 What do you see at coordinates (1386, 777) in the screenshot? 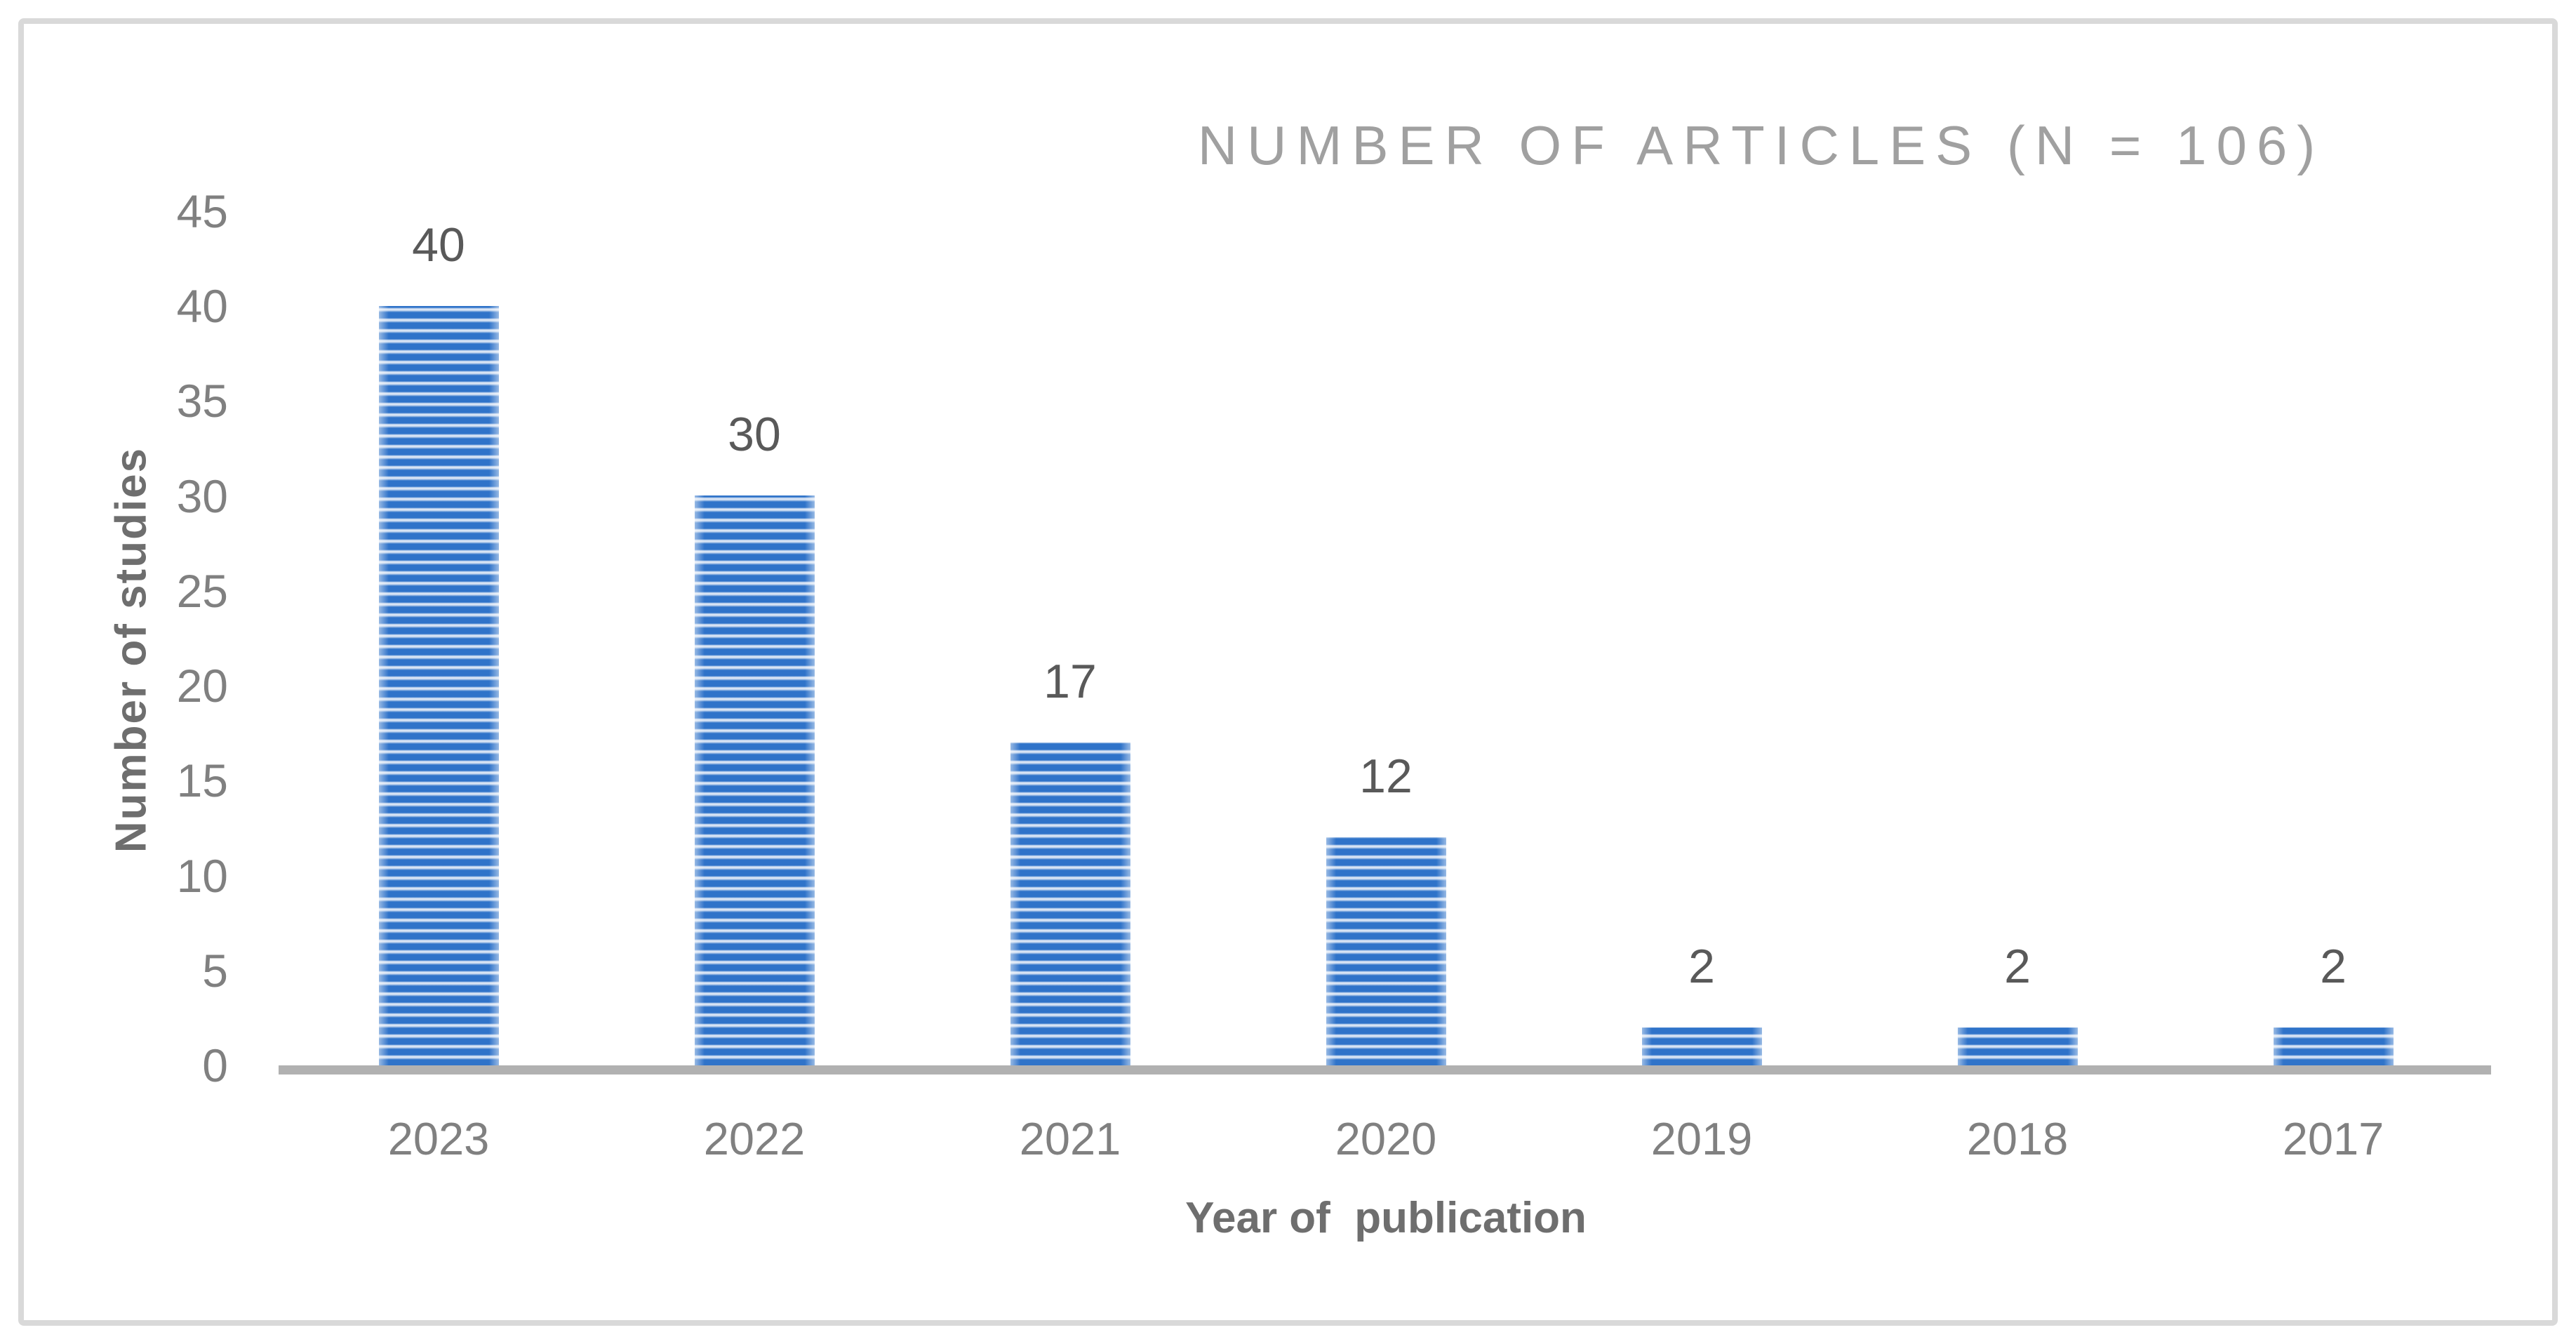
I see `bar-value-label-2020: 12` at bounding box center [1386, 777].